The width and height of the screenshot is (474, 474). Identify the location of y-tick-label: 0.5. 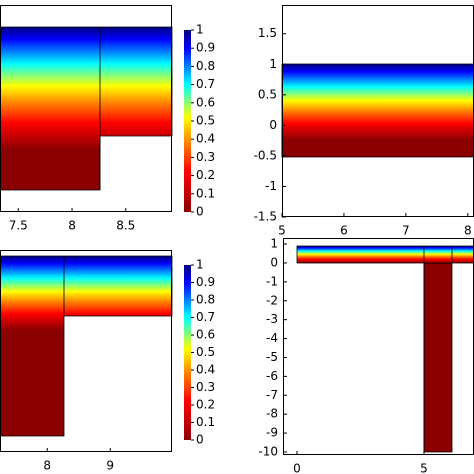
(267, 94).